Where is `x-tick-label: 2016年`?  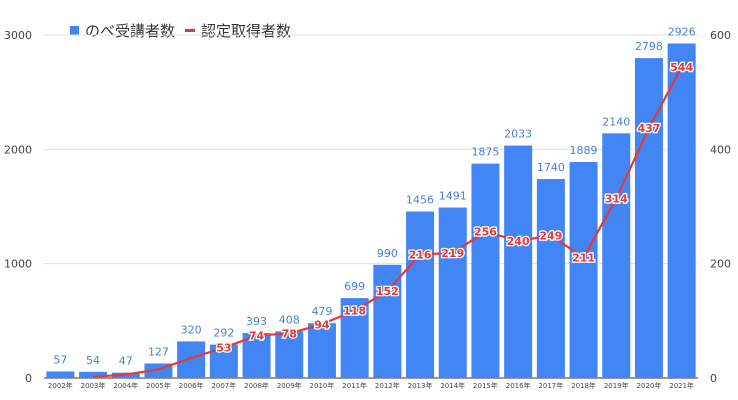
x-tick-label: 2016年 is located at coordinates (518, 385).